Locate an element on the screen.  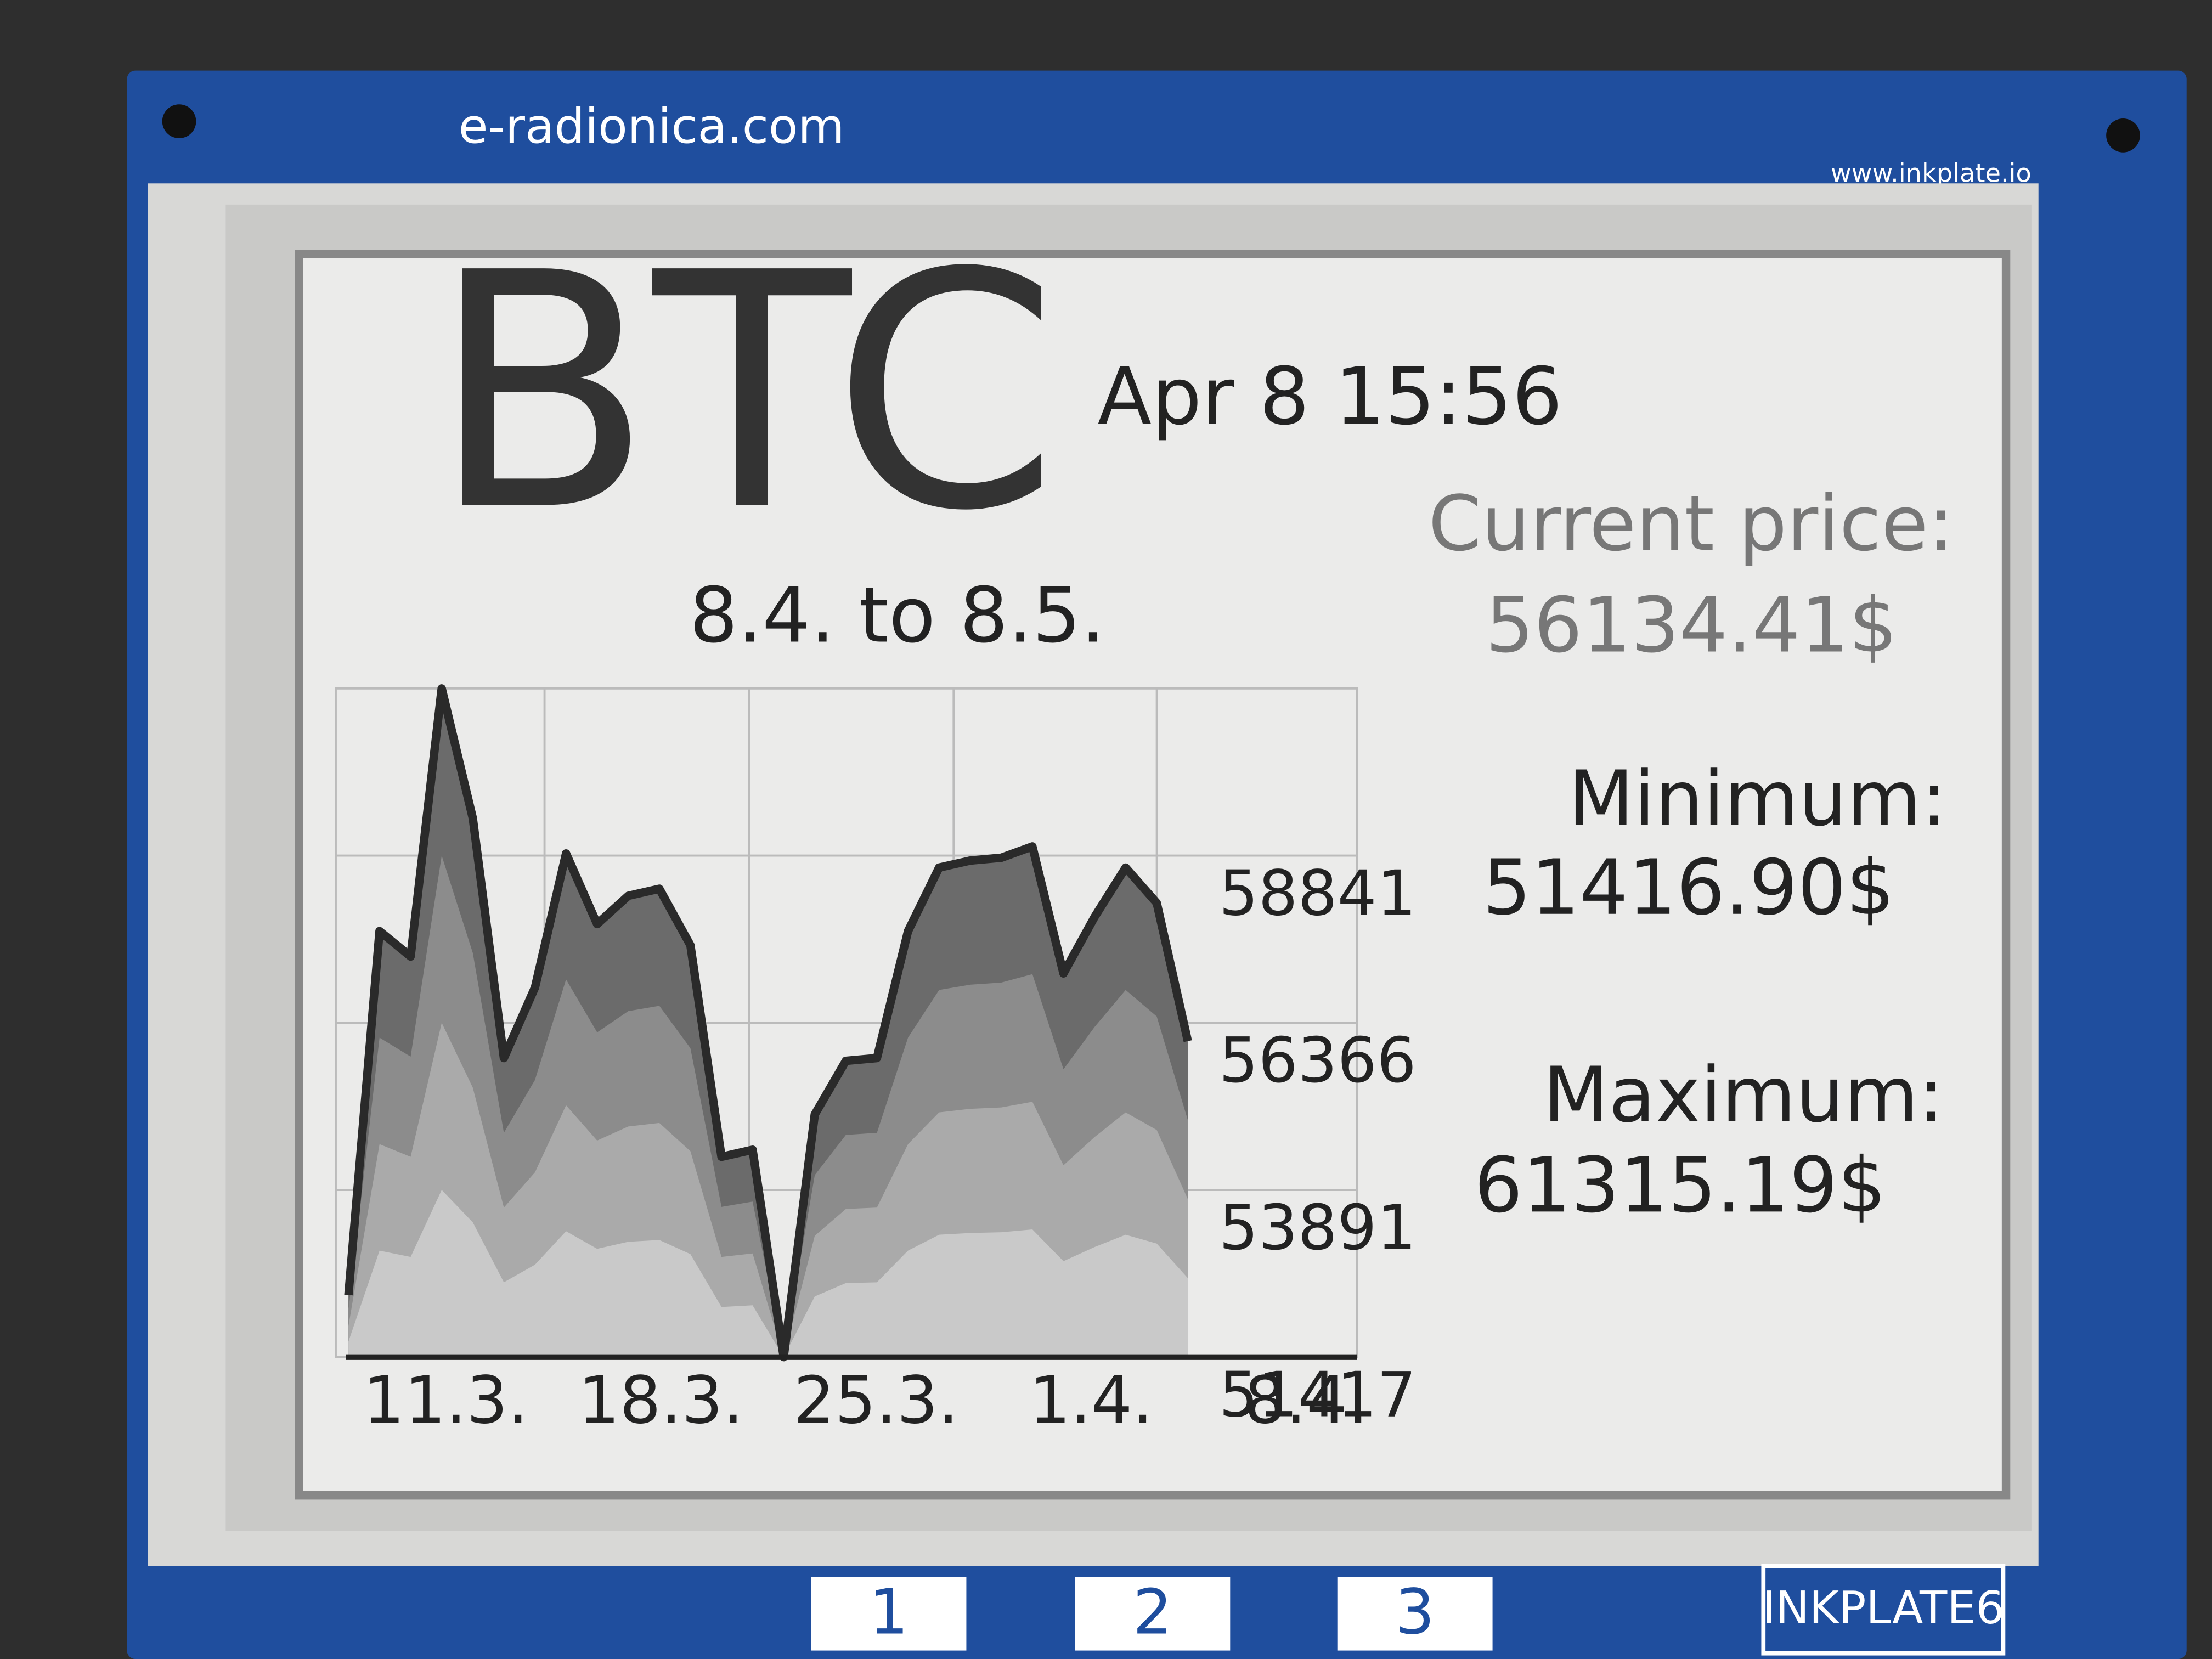
timestamp: Apr 8 15:56 is located at coordinates (1330, 396).